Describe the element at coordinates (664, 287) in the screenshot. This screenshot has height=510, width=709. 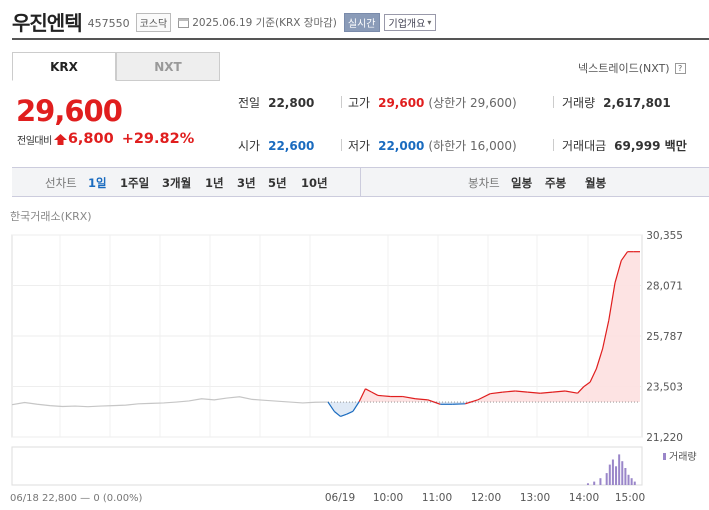
I see `y-tick-label: 28,071` at that location.